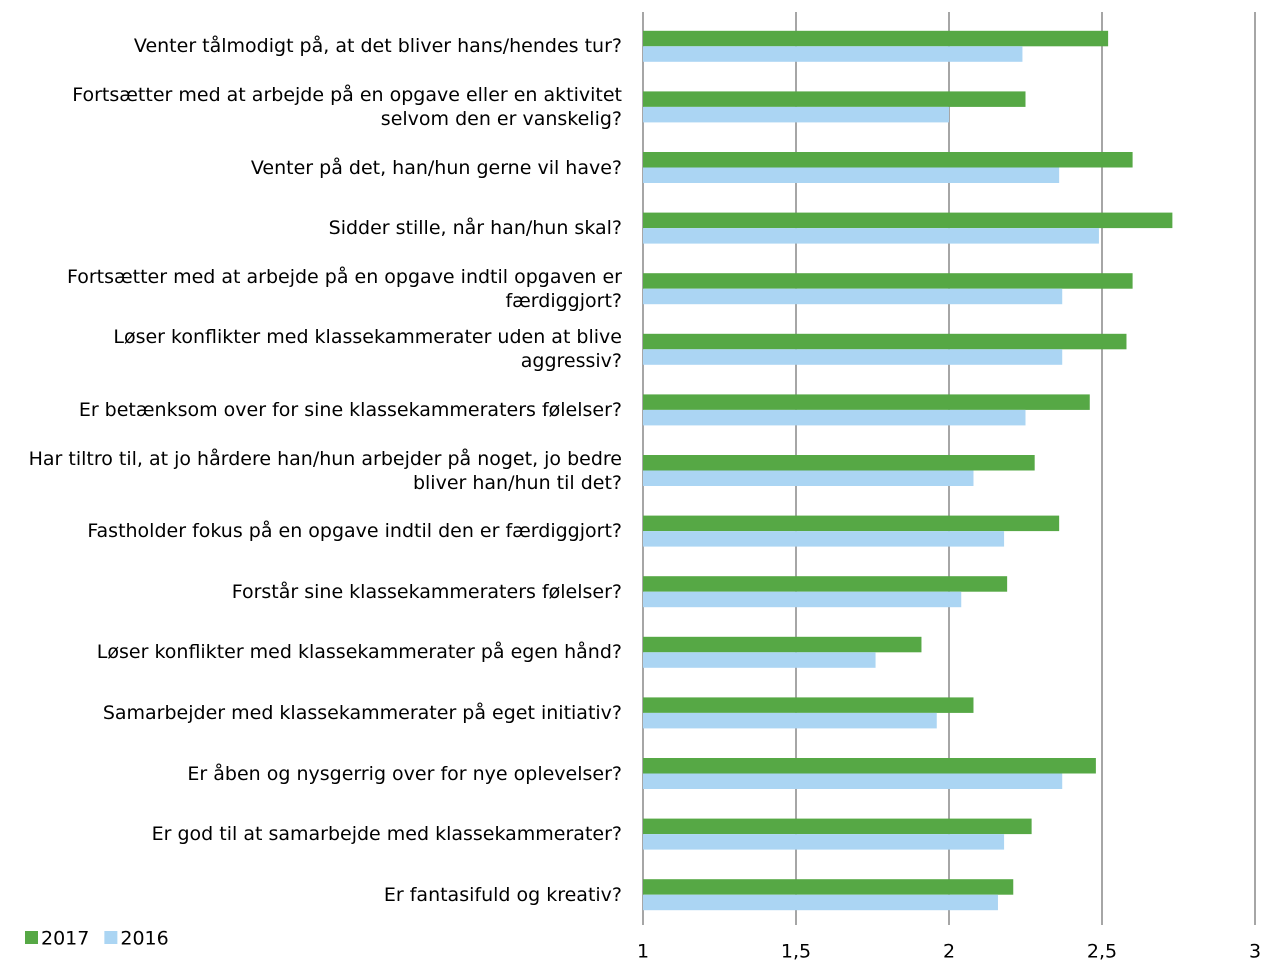  What do you see at coordinates (796, 952) in the screenshot?
I see `x-tick-label: 1,5` at bounding box center [796, 952].